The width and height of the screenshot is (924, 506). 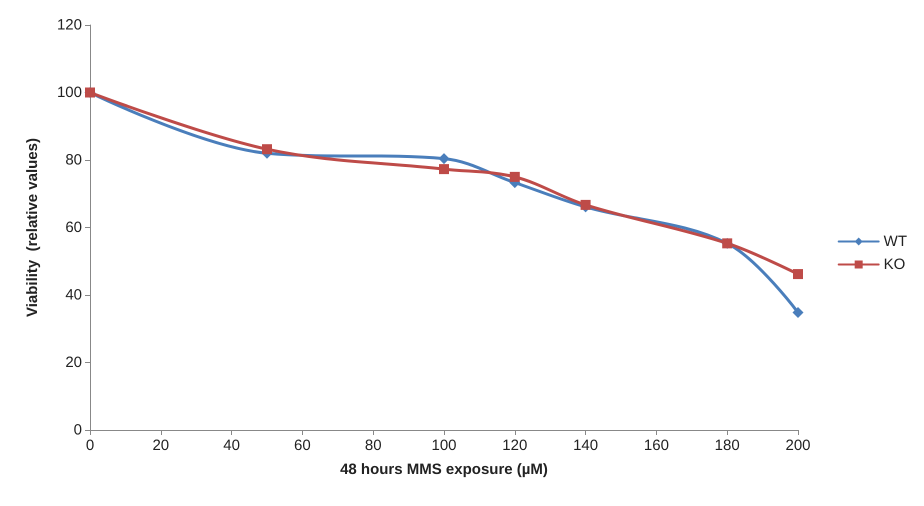 What do you see at coordinates (161, 445) in the screenshot?
I see `x-tick-label: 20` at bounding box center [161, 445].